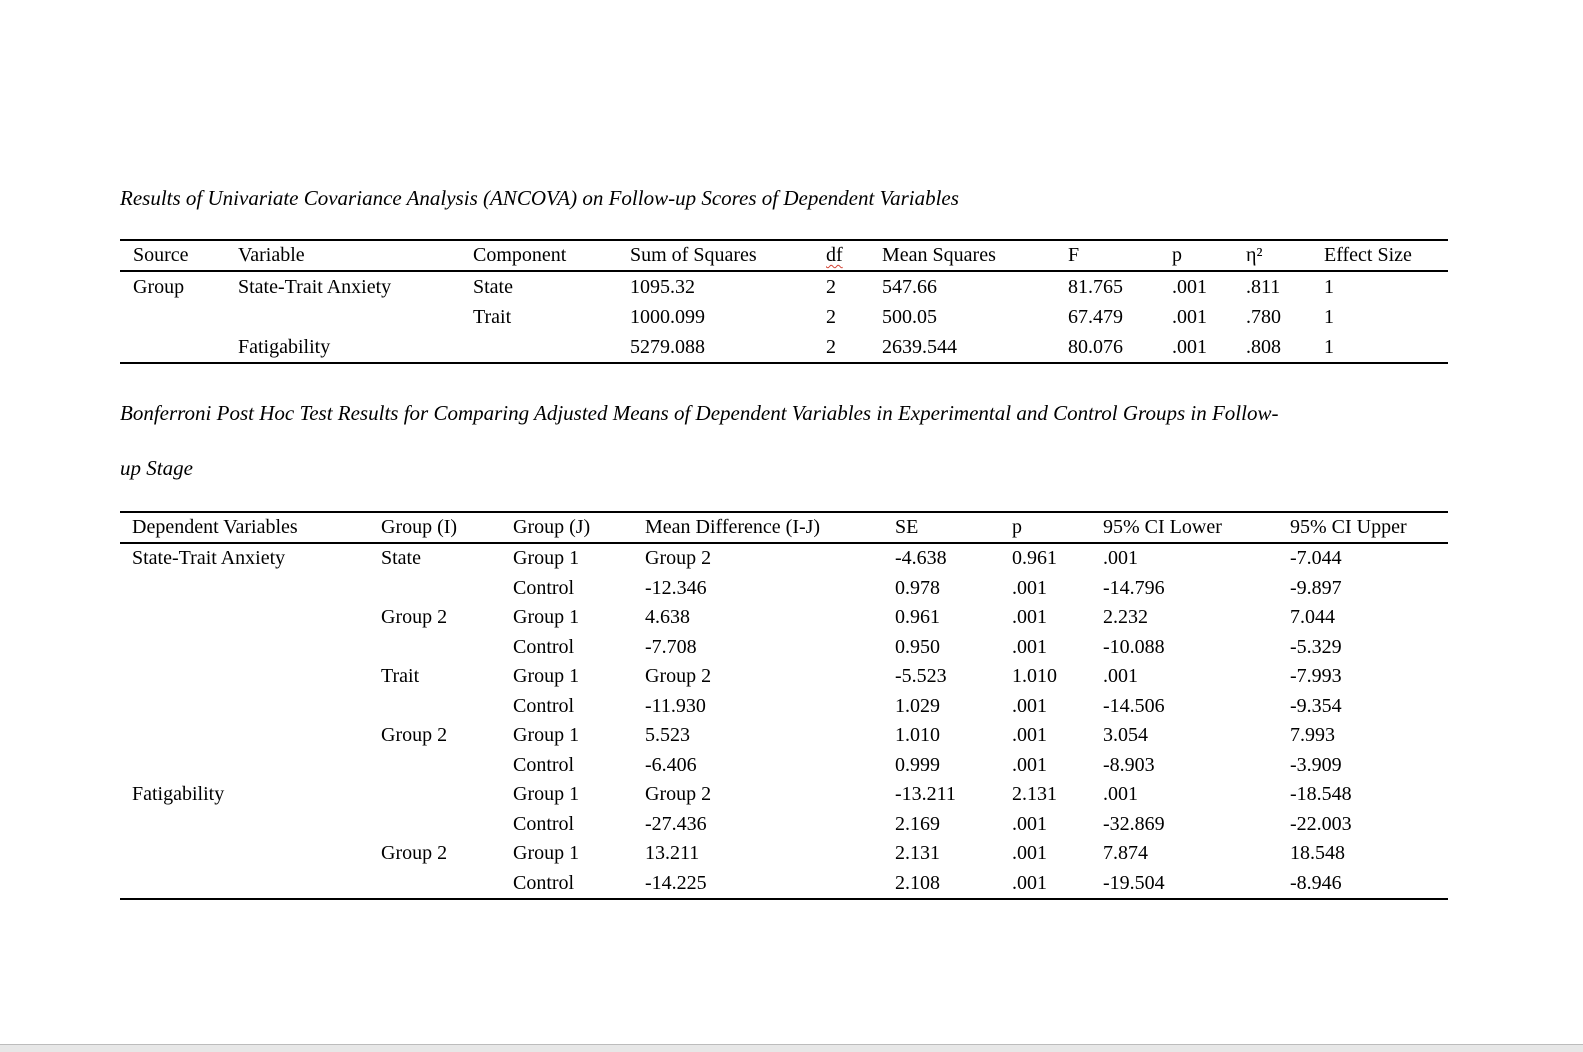  What do you see at coordinates (784, 648) in the screenshot?
I see `table-row: Control -7.708 0.950 .001 -10.088 -5.329` at bounding box center [784, 648].